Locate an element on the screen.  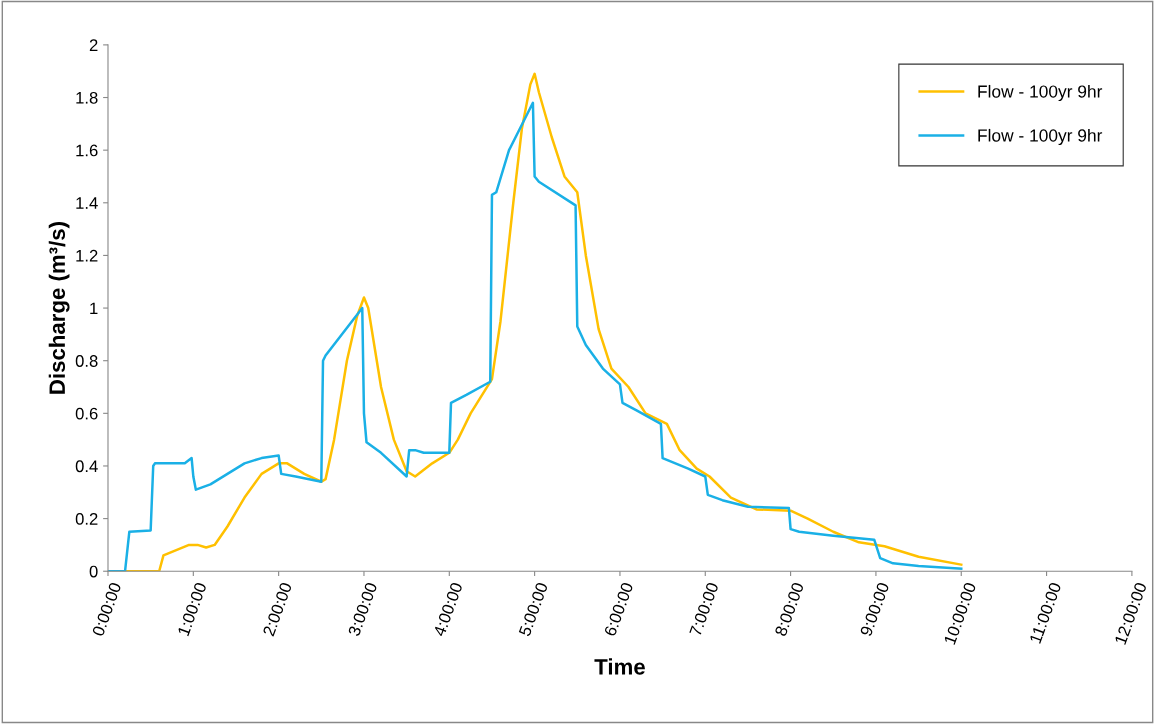
y-tick-label: 0.8 is located at coordinates (86, 361).